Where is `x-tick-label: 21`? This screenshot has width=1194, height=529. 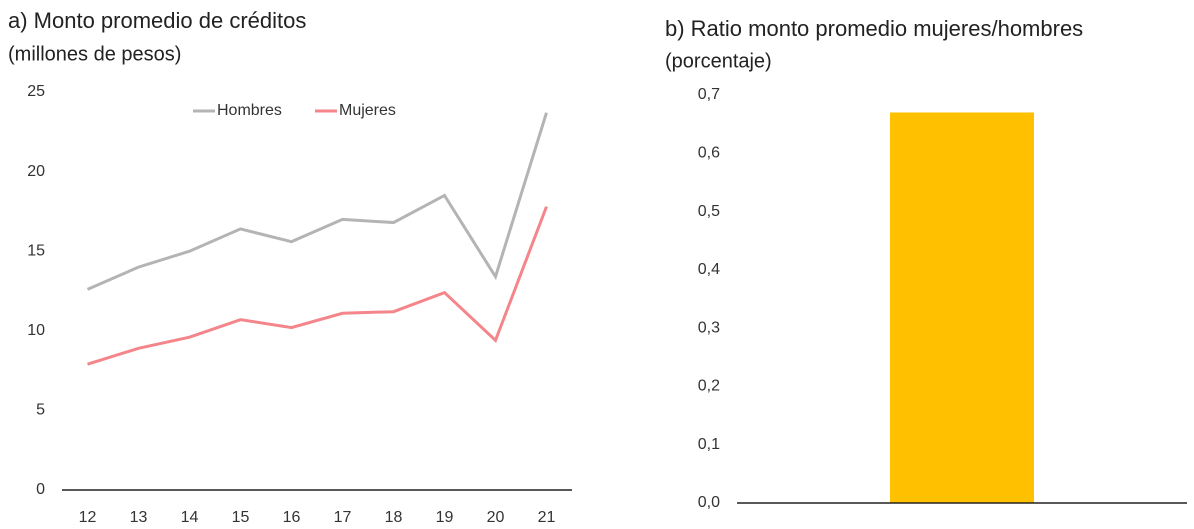
x-tick-label: 21 is located at coordinates (547, 517).